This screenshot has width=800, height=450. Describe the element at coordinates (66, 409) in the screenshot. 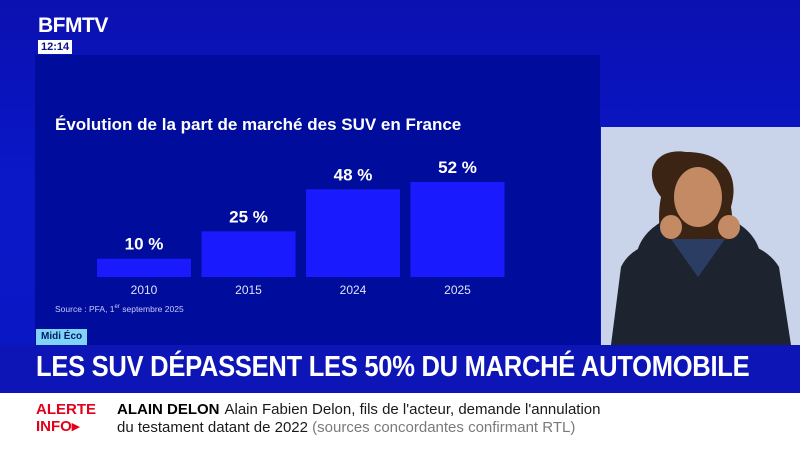

I see `alerte-label-line1: ALERTE` at that location.